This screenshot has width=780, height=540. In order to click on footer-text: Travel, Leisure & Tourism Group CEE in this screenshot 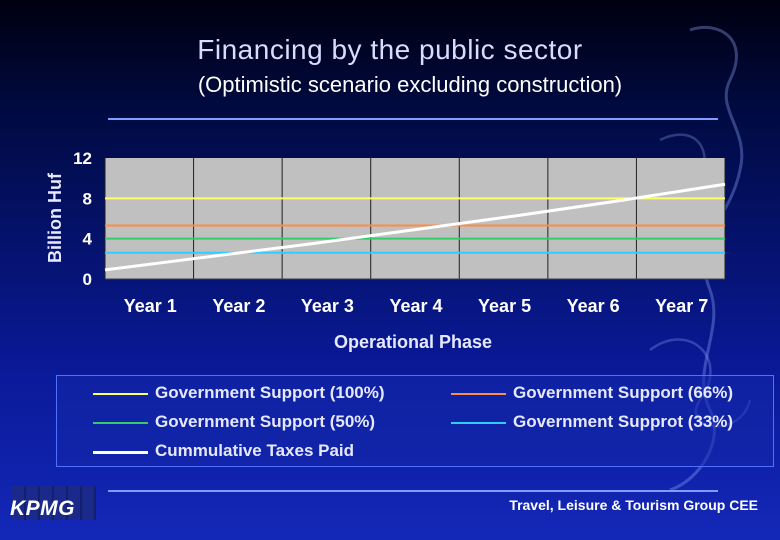, I will do `click(633, 505)`.